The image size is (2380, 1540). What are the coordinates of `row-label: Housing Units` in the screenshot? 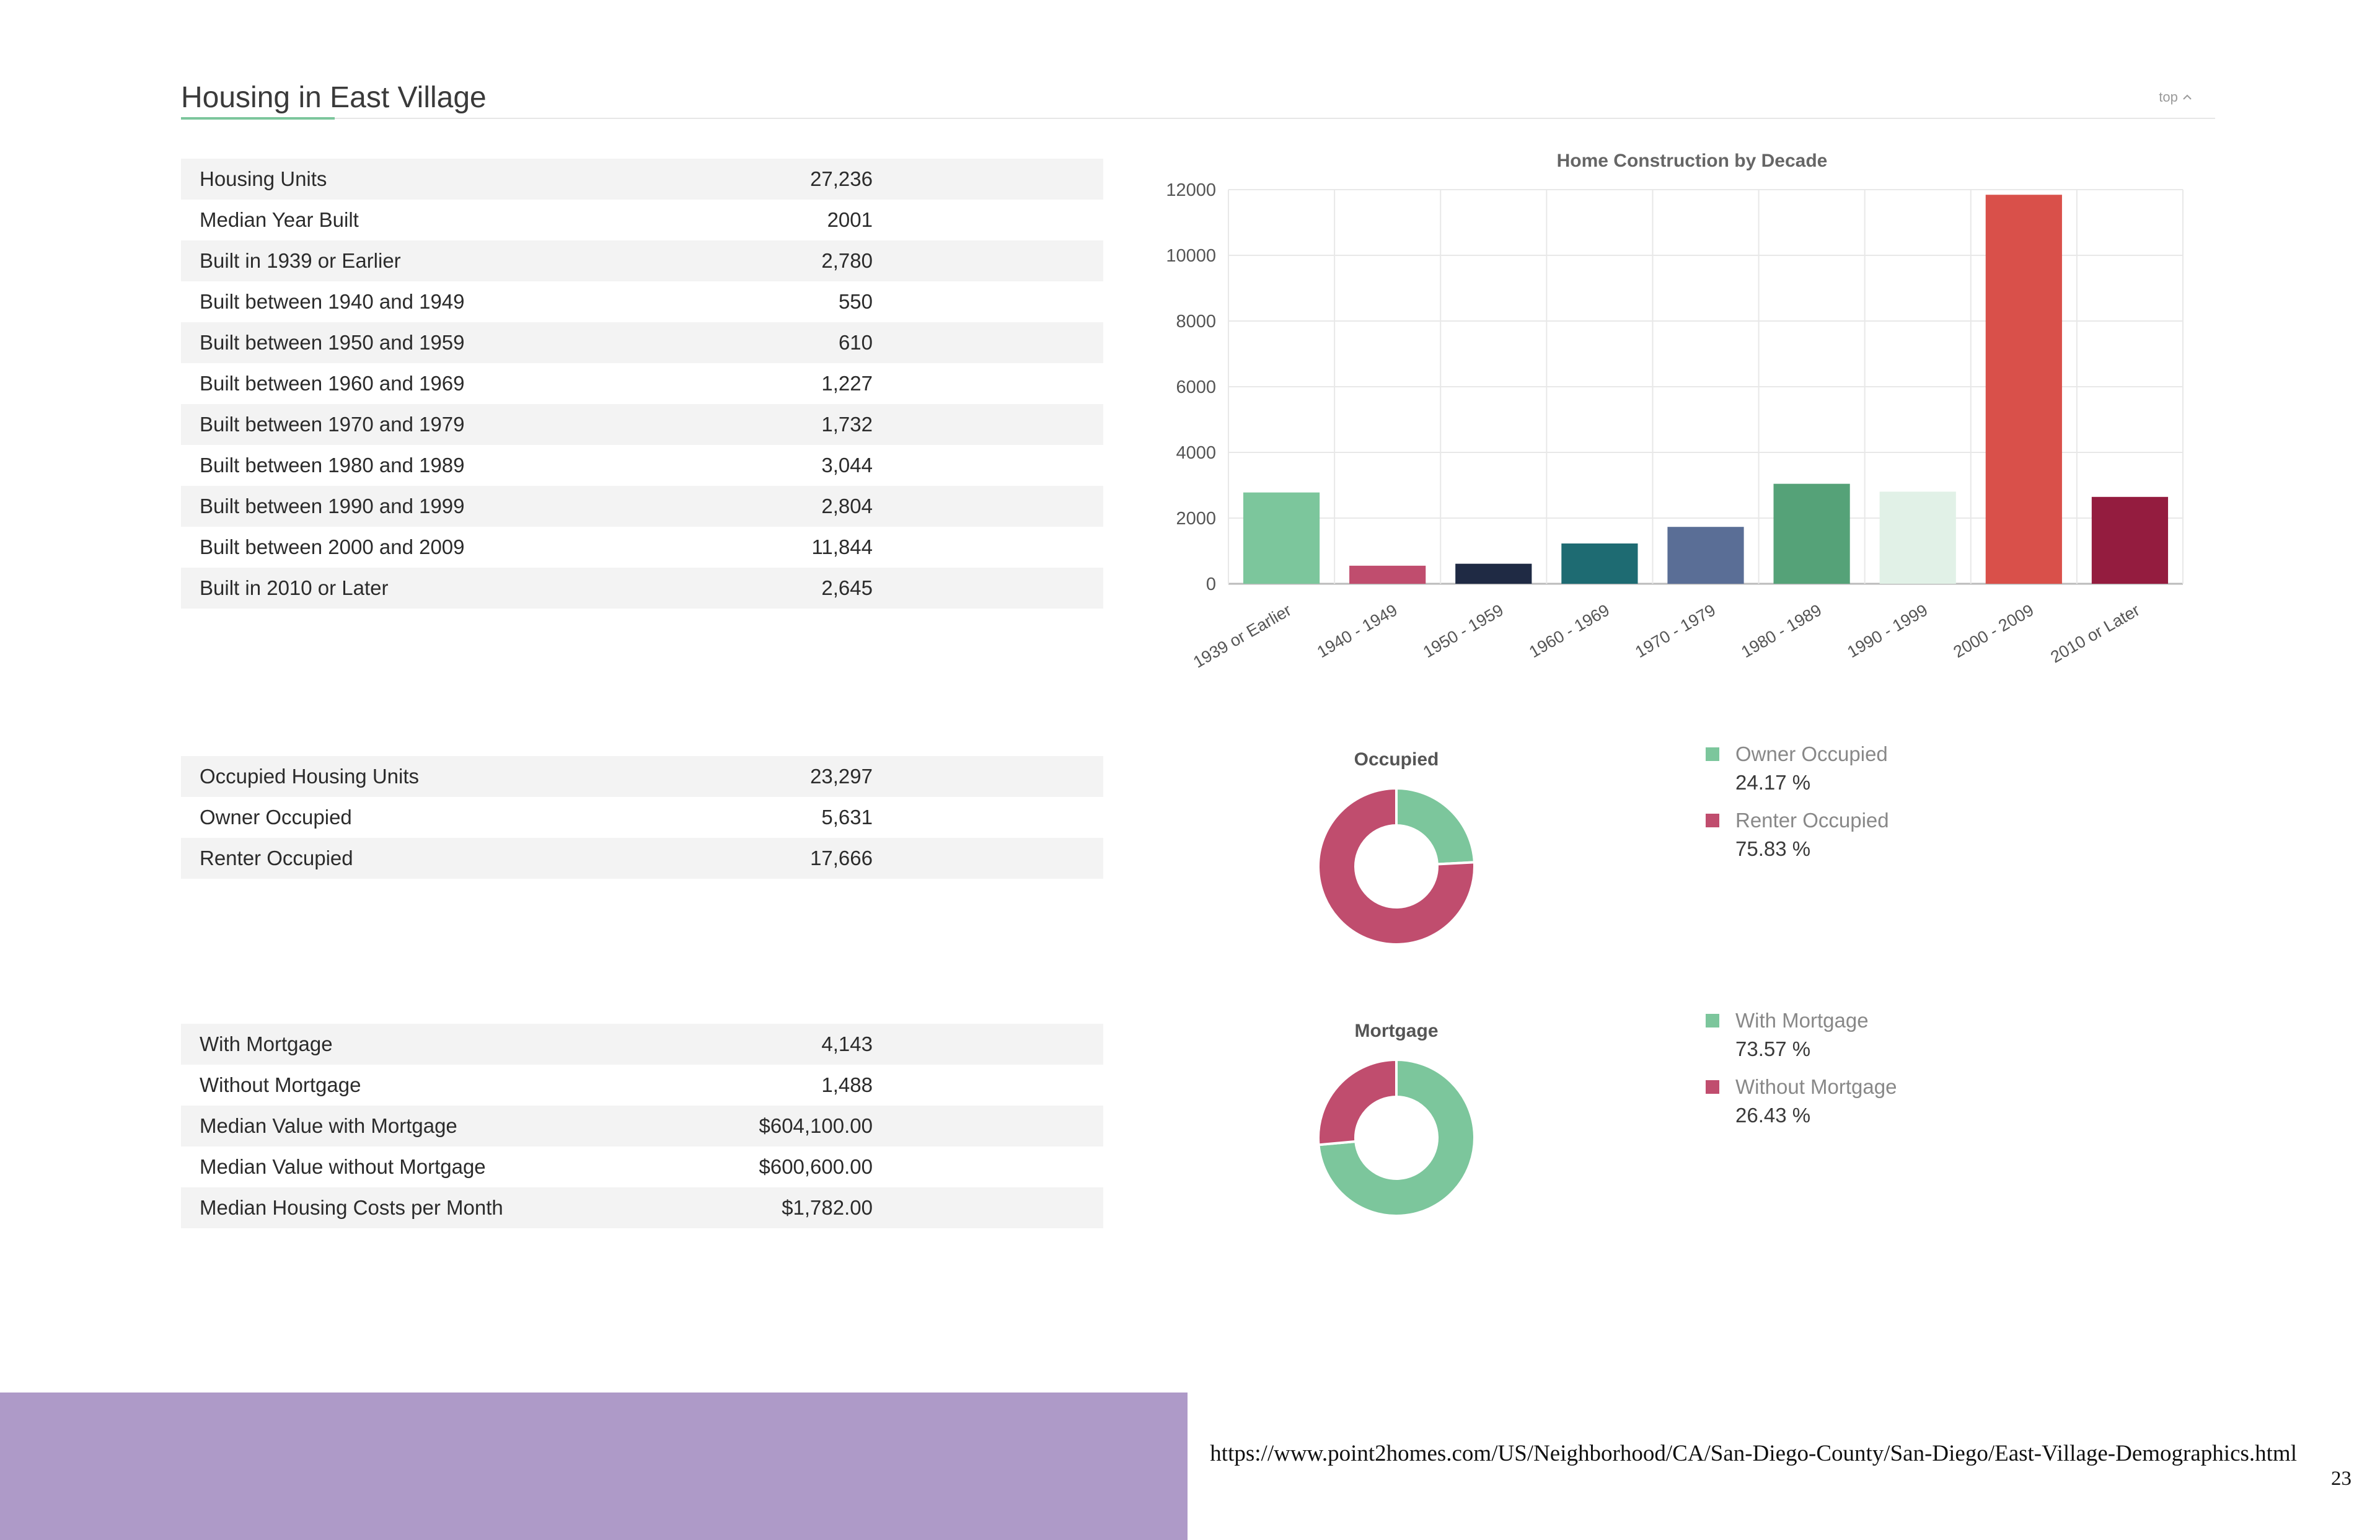 It's located at (263, 178).